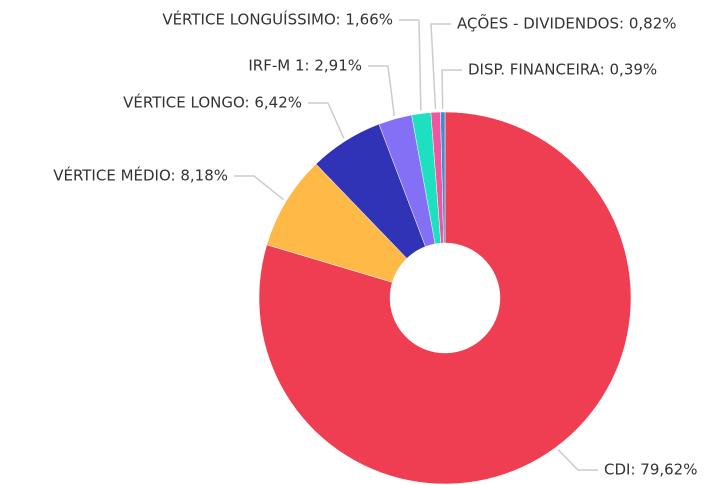 The height and width of the screenshot is (485, 724). Describe the element at coordinates (650, 470) in the screenshot. I see `data-label: CDI: 79,62%` at that location.